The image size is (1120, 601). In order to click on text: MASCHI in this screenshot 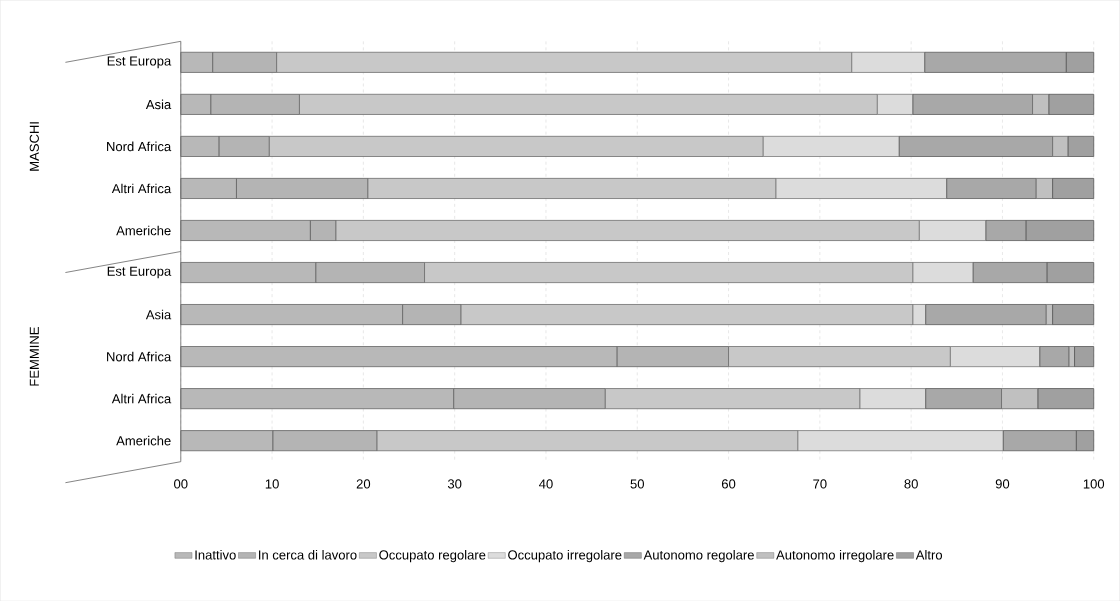, I will do `click(34, 146)`.